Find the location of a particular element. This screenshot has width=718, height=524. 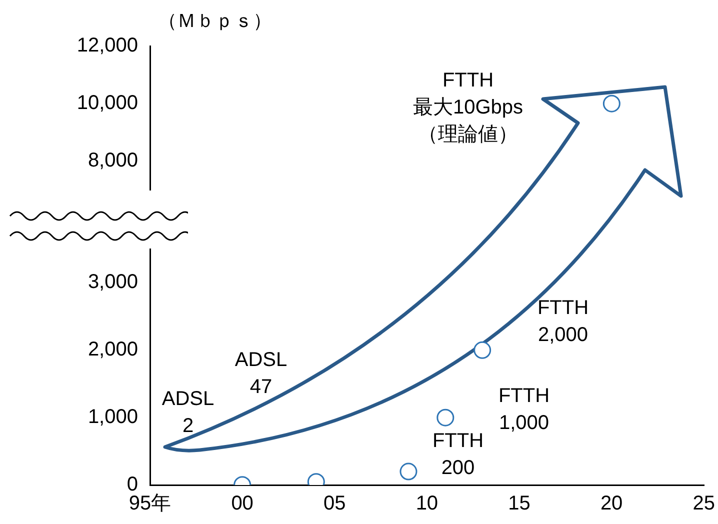

y-tick-label: 2,000 is located at coordinates (113, 349).